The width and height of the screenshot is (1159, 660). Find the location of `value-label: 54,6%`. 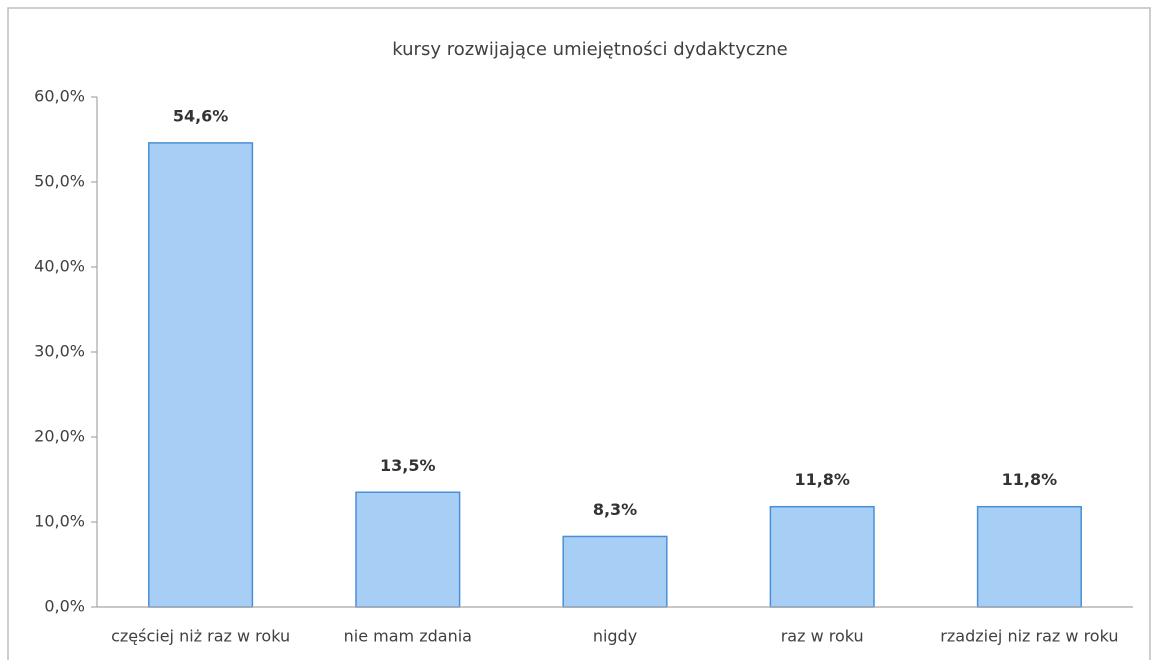

value-label: 54,6% is located at coordinates (201, 115).